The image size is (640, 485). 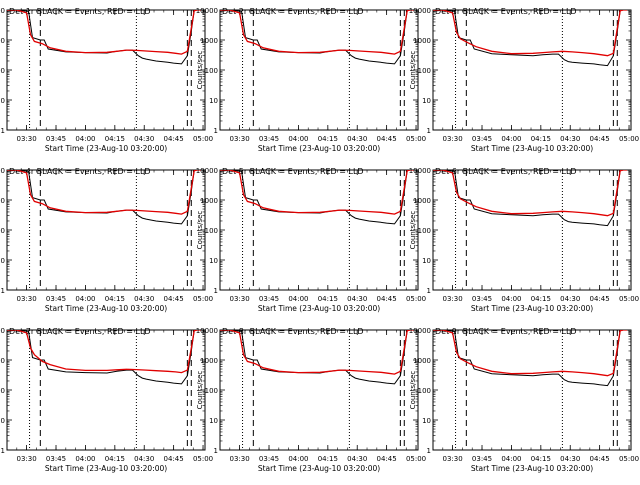 What do you see at coordinates (293, 331) in the screenshot?
I see `chart-title: Det 8r BLACK = Events, RED = LLD` at bounding box center [293, 331].